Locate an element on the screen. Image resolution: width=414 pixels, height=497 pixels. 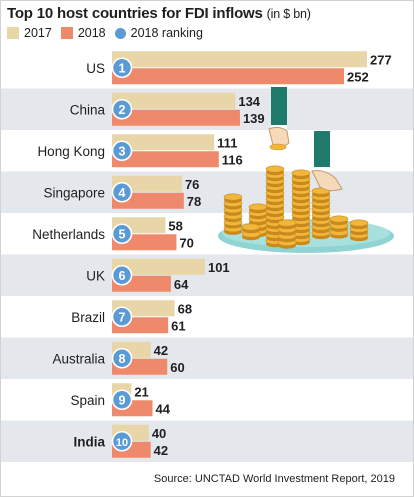
rank-number: 10 is located at coordinates (122, 443).